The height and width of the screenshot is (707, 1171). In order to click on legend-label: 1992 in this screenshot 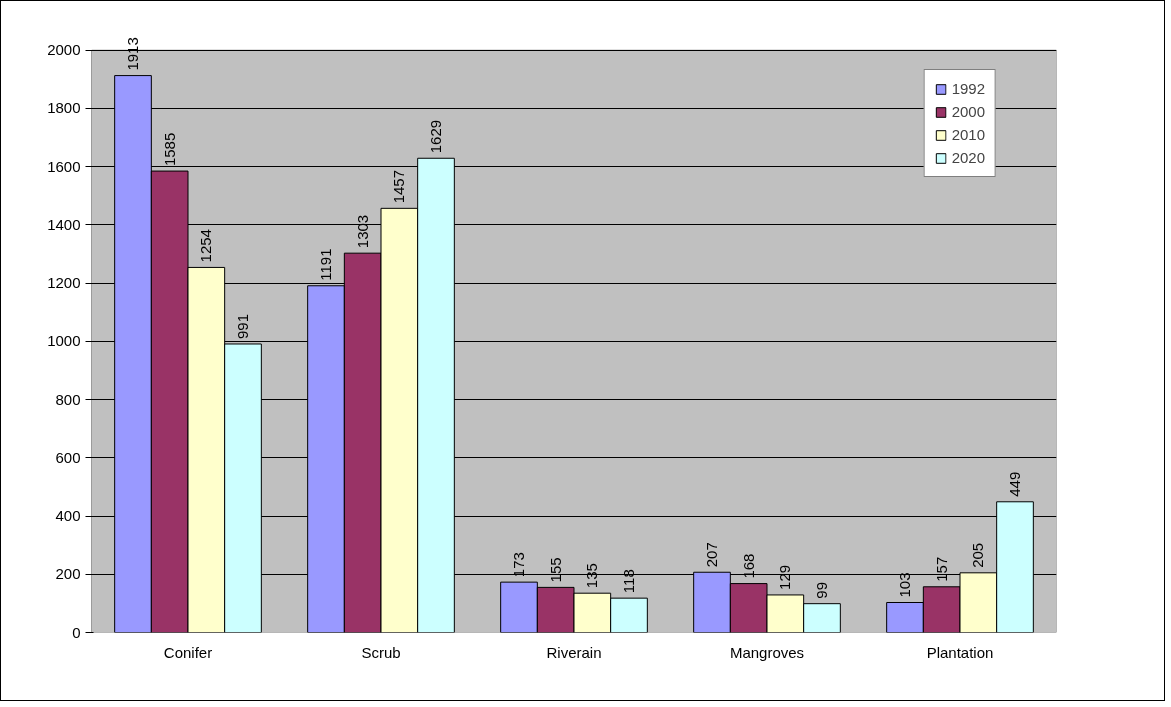, I will do `click(968, 88)`.